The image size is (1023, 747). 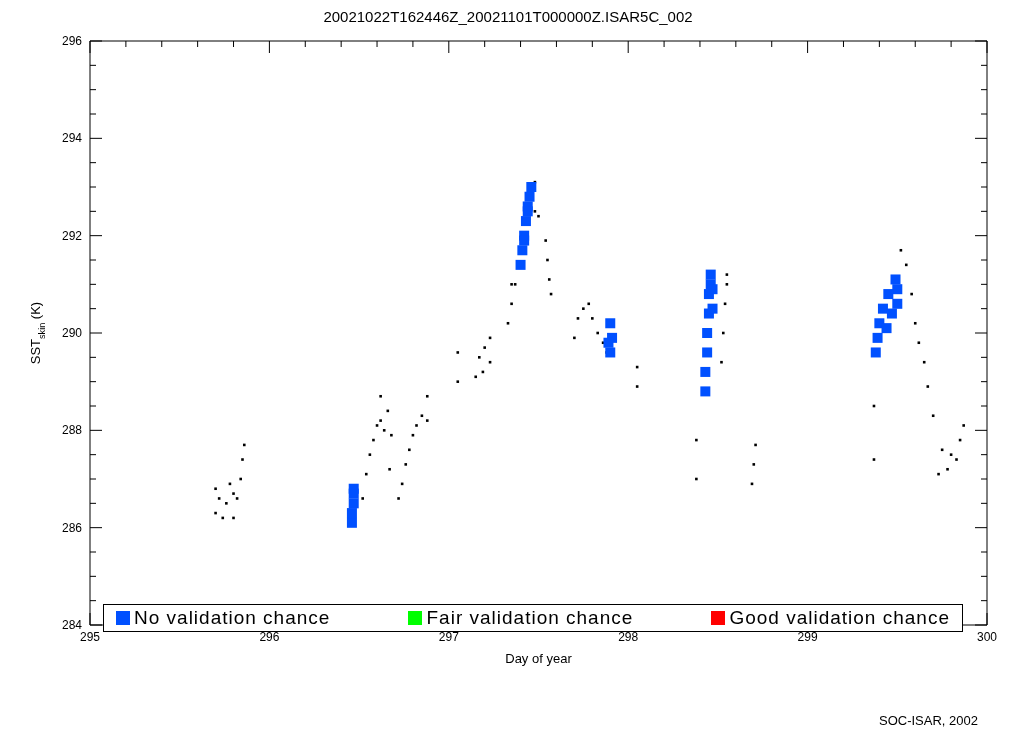 I want to click on x-tick-label: 299, so click(x=807, y=637).